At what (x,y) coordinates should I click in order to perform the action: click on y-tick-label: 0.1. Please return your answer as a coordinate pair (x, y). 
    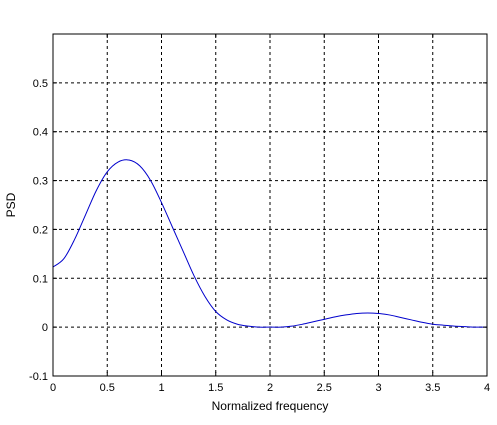
    Looking at the image, I should click on (40, 279).